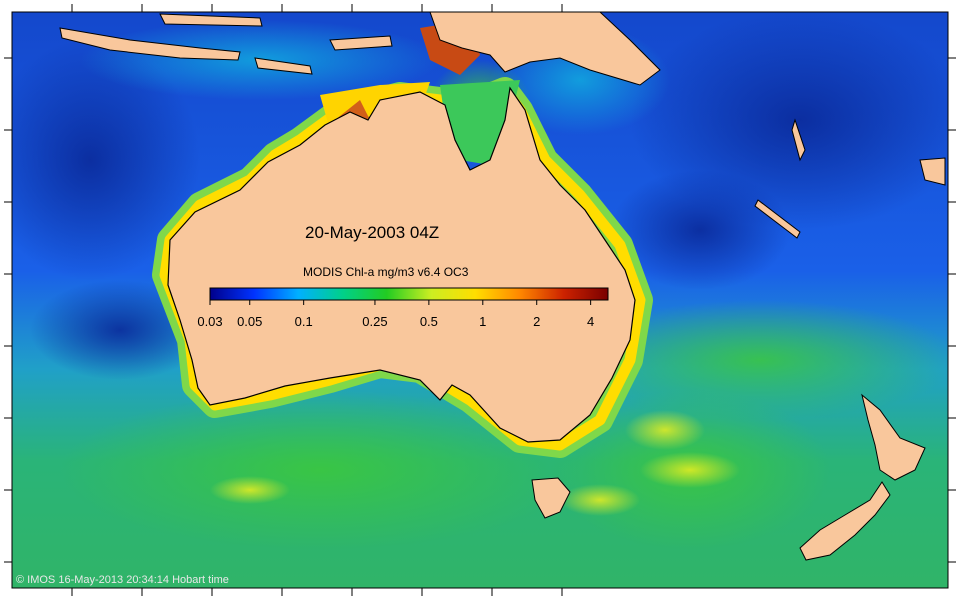 The width and height of the screenshot is (970, 600). What do you see at coordinates (845, 521) in the screenshot?
I see `new-zealand-south-island` at bounding box center [845, 521].